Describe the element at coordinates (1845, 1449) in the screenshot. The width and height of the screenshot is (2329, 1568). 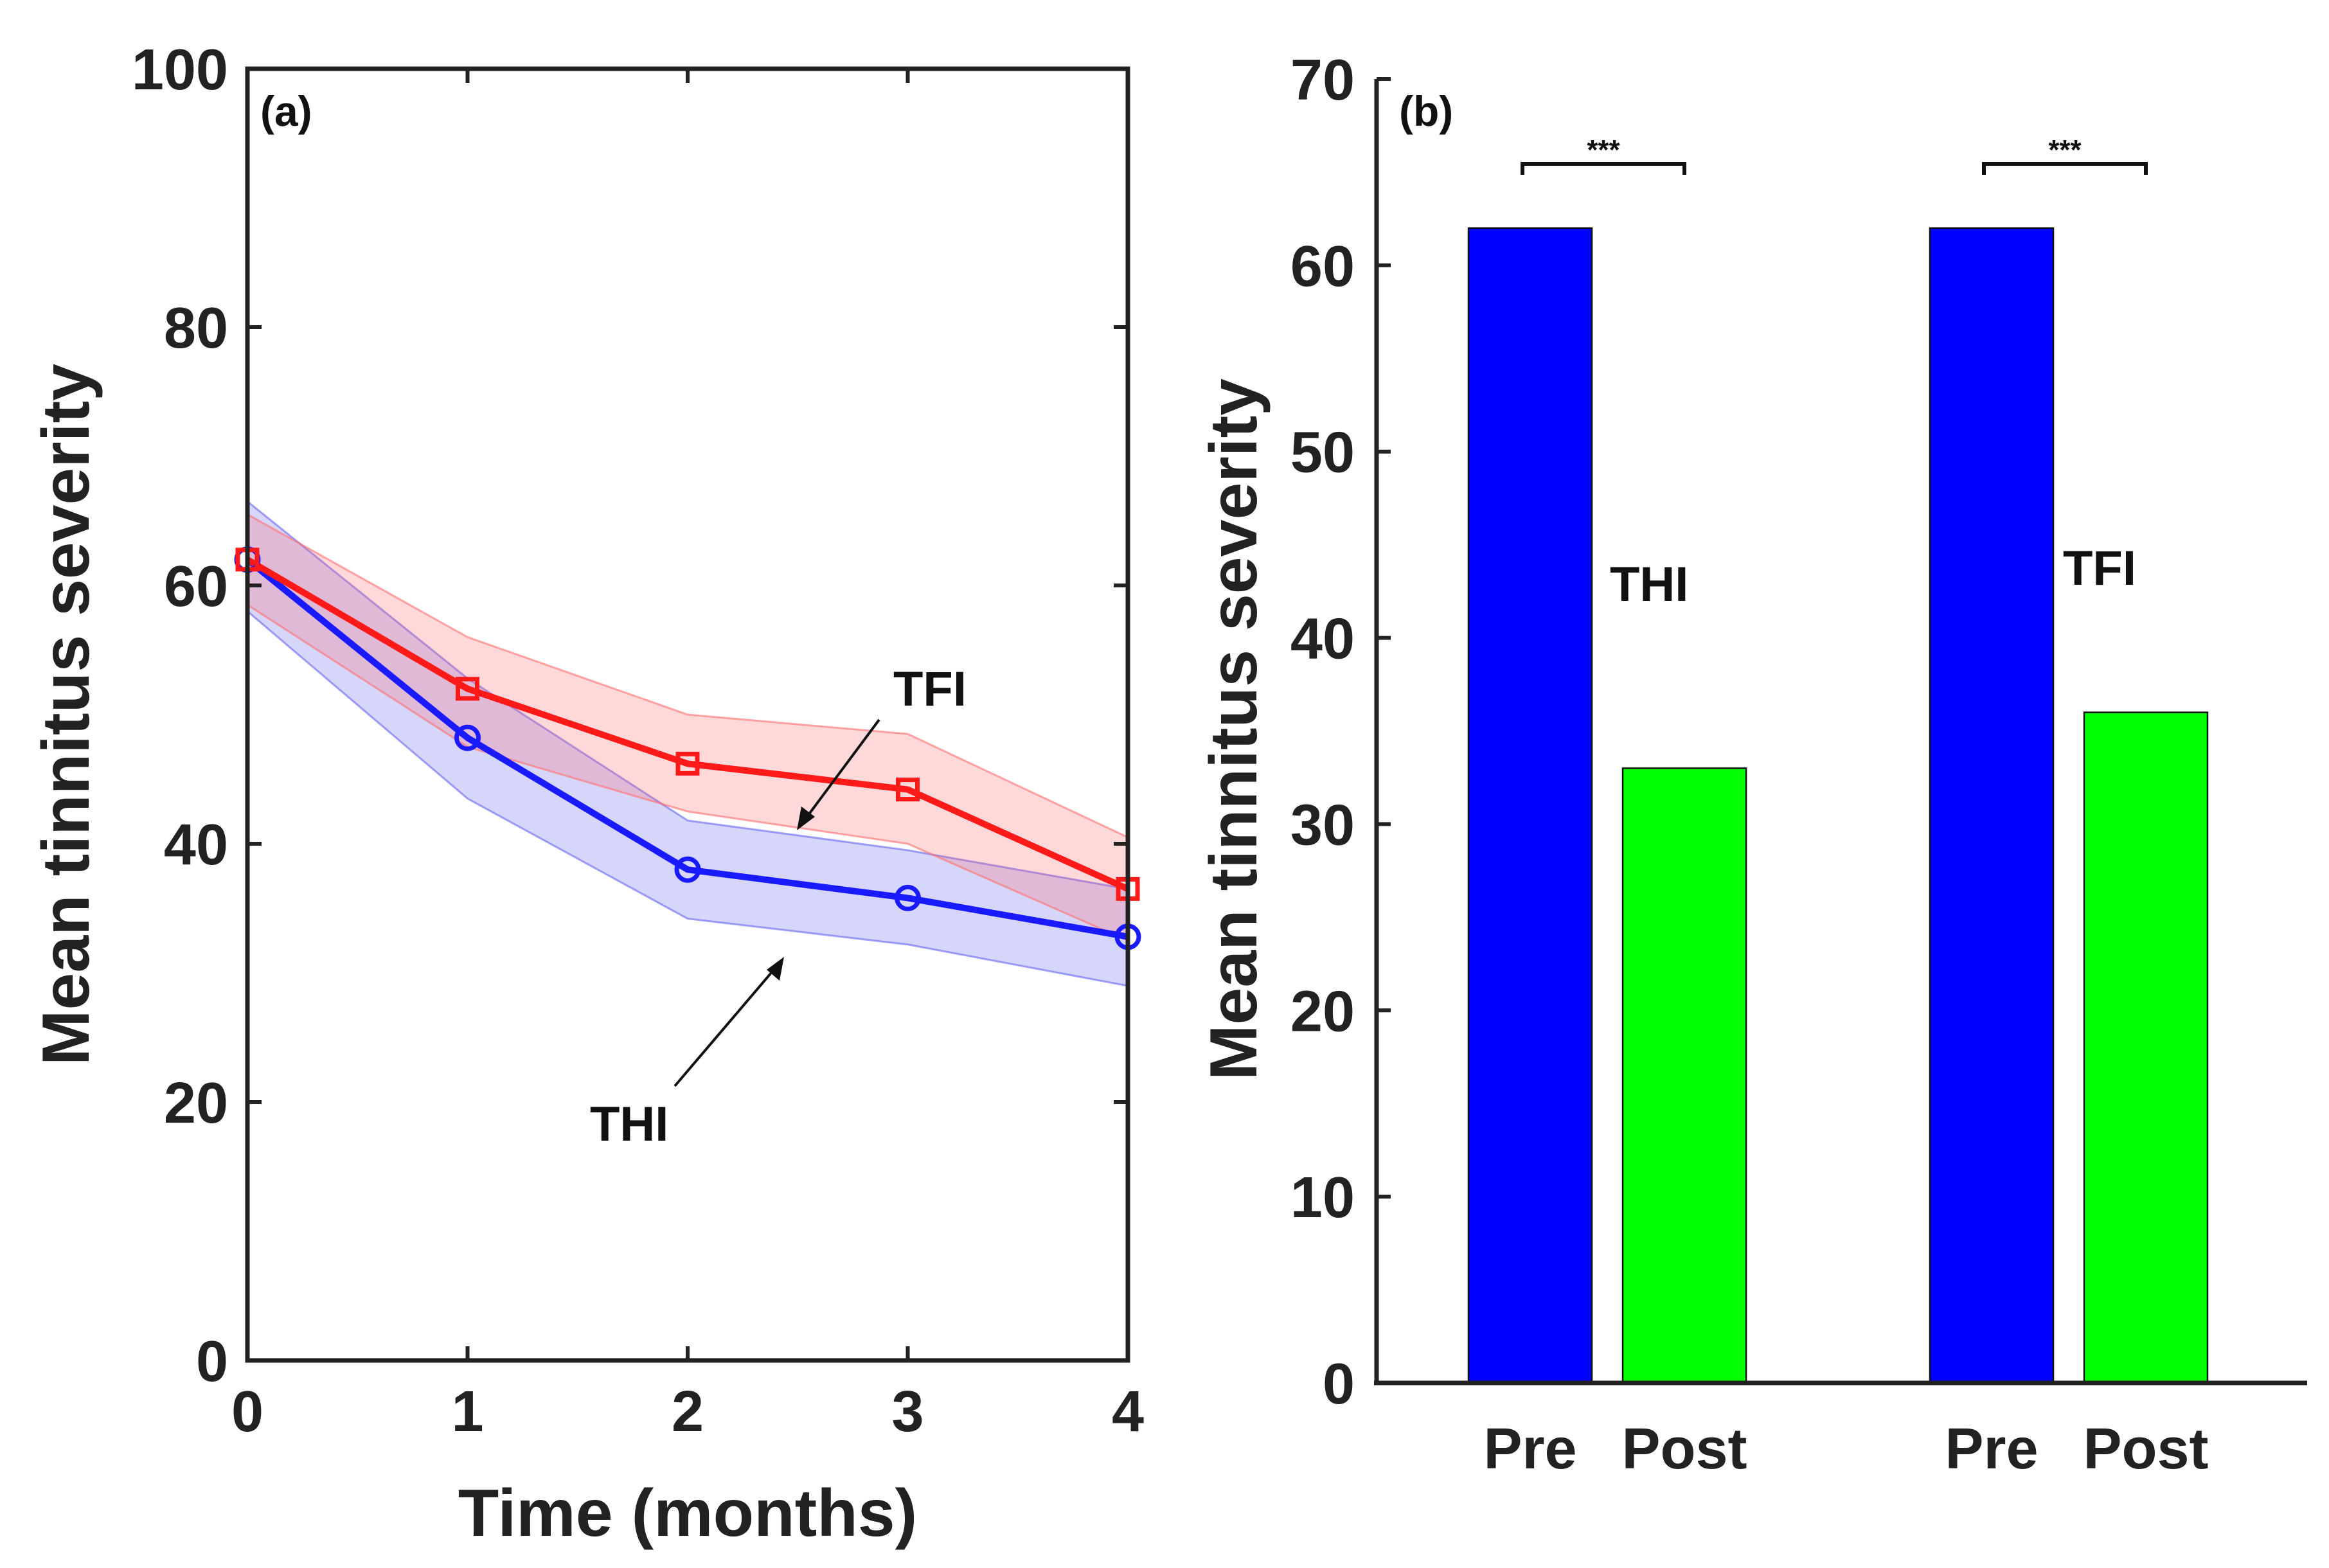
I see `panel-b-x-tick-labels: Pre Post Pre Post` at that location.